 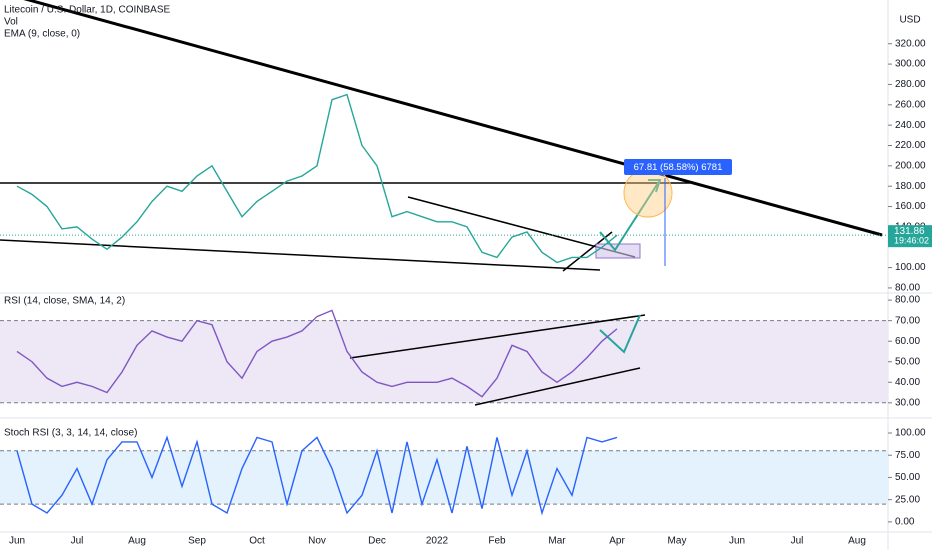 I want to click on y-tick-label: 260.00, so click(x=910, y=104).